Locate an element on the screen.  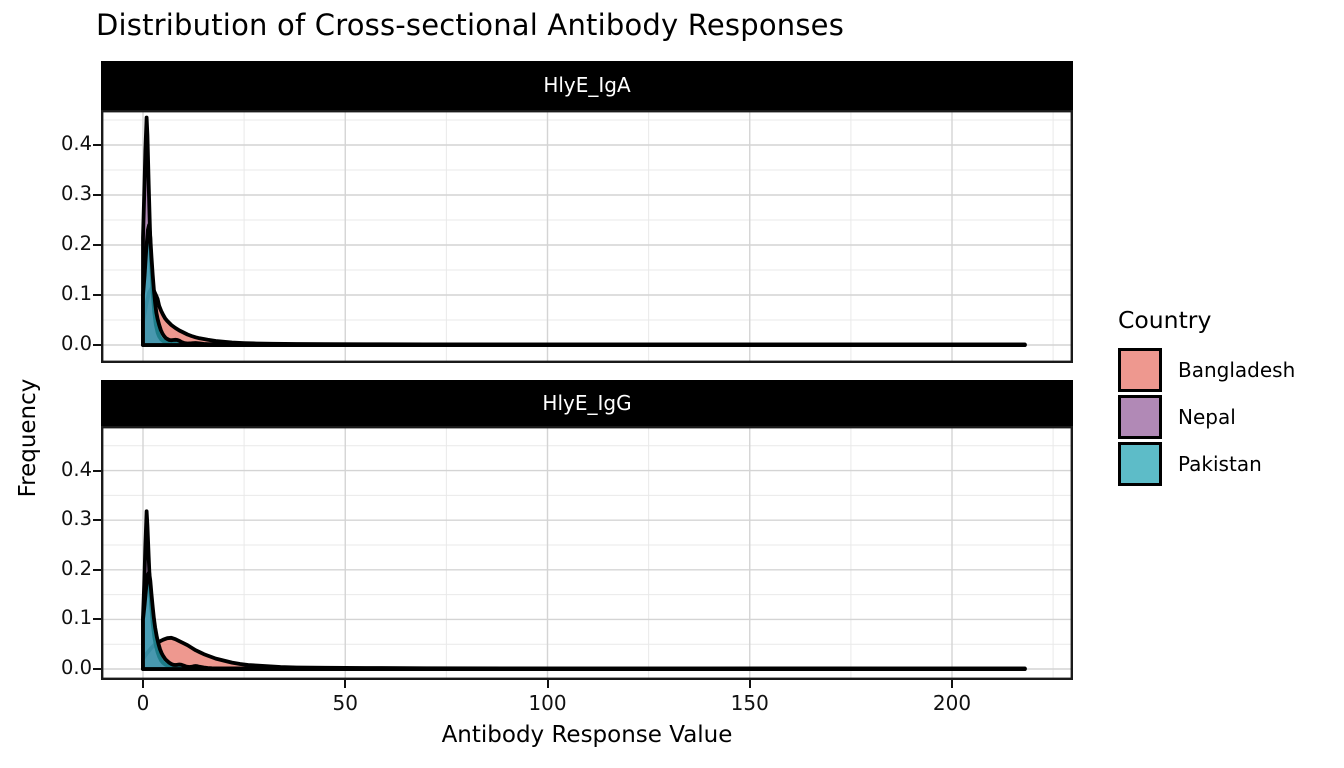
x-tick-label: 50 is located at coordinates (345, 703).